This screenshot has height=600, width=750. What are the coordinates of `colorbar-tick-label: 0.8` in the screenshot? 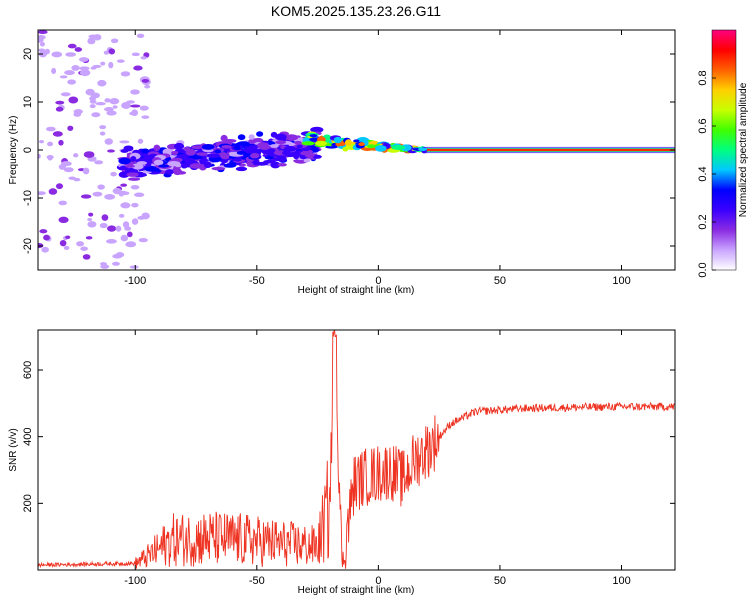 It's located at (703, 77).